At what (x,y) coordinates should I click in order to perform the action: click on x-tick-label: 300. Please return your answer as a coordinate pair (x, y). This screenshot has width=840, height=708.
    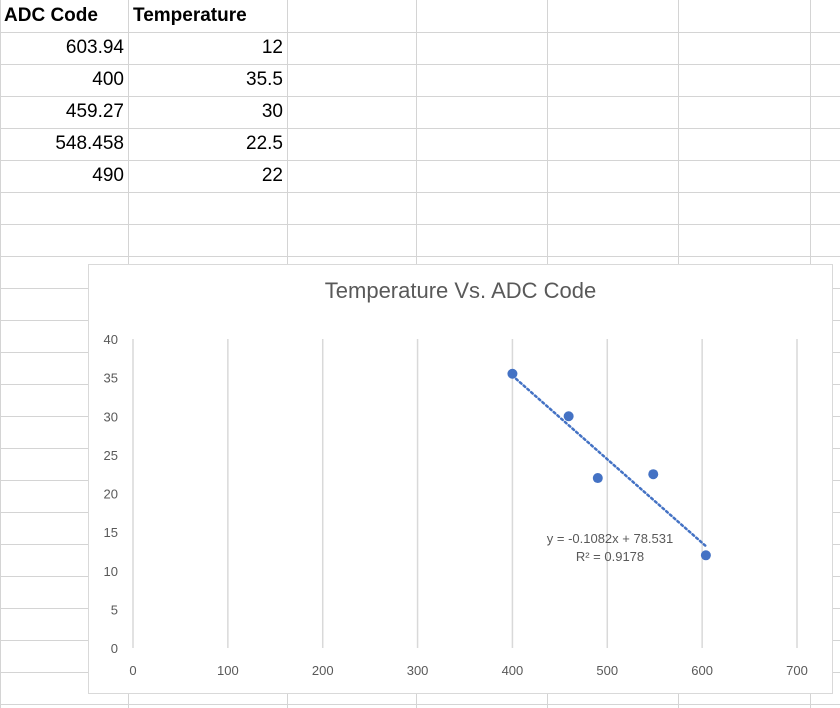
    Looking at the image, I should click on (418, 670).